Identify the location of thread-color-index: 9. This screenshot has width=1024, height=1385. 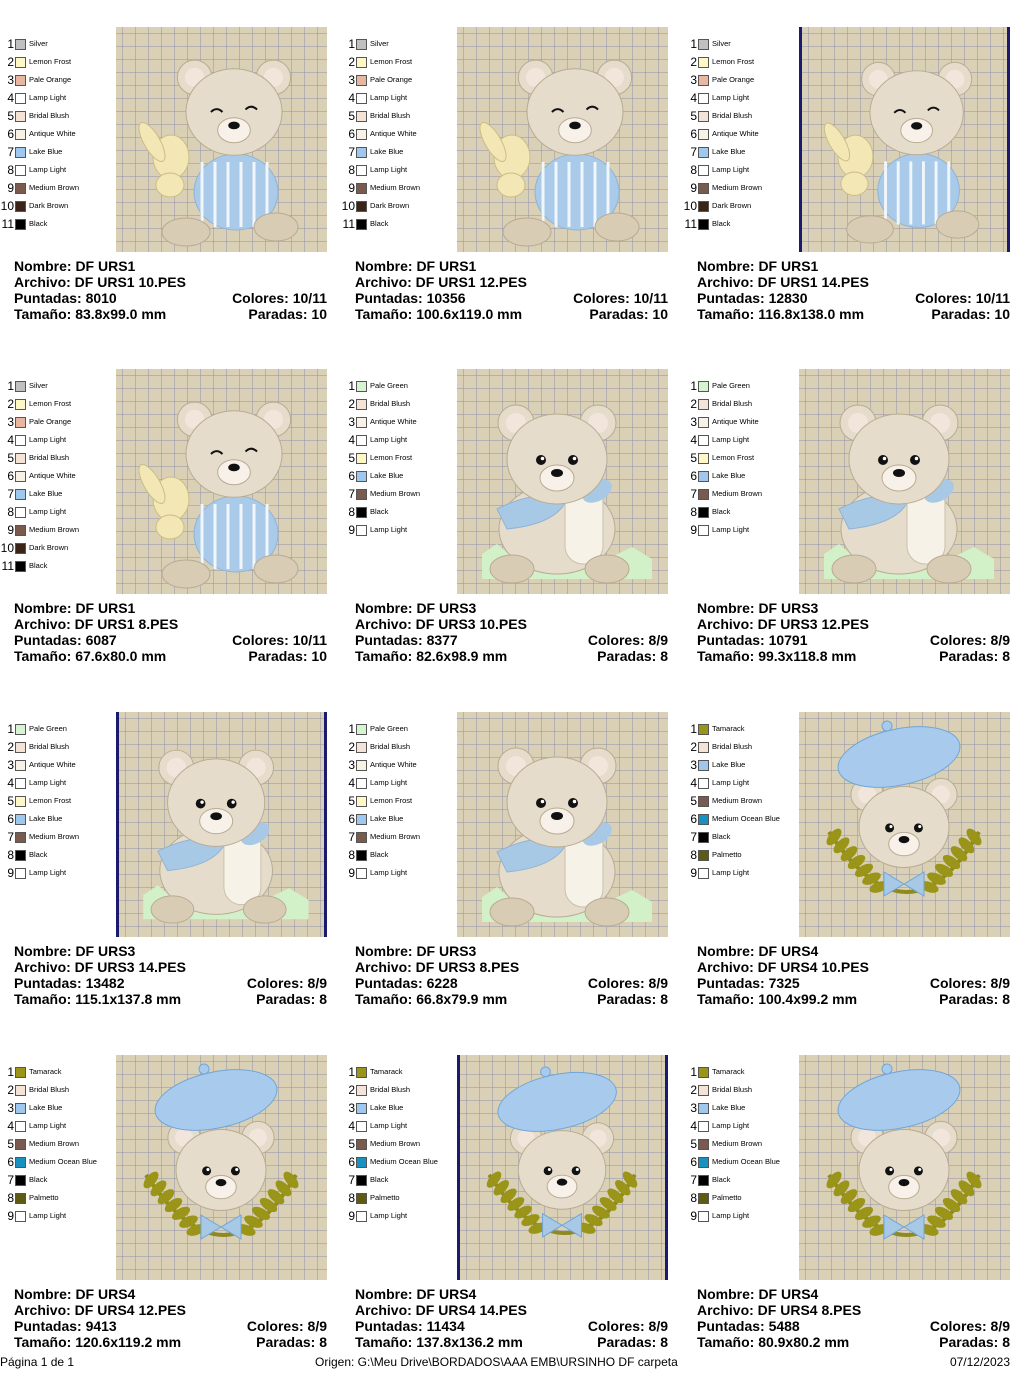
(10, 1216).